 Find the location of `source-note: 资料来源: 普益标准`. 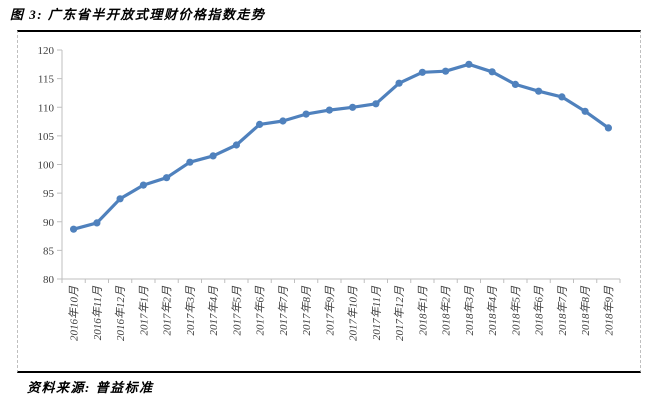

source-note: 资料来源: 普益标准 is located at coordinates (90, 387).